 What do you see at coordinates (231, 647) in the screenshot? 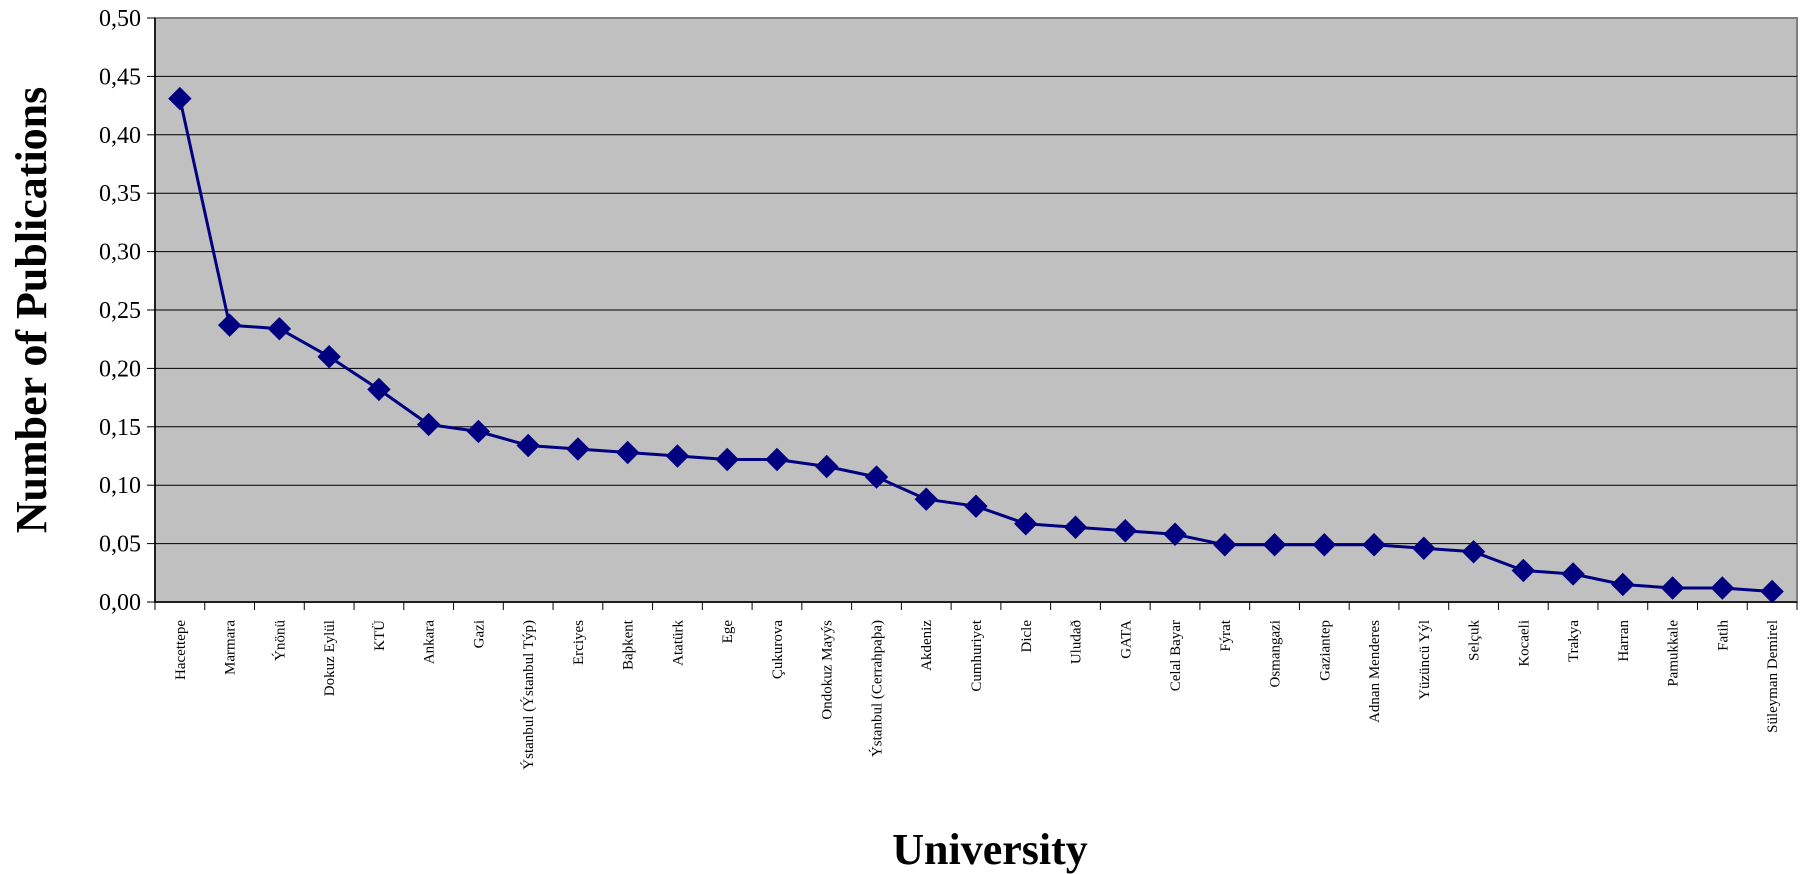
I see `x-tick-label: Marmara` at bounding box center [231, 647].